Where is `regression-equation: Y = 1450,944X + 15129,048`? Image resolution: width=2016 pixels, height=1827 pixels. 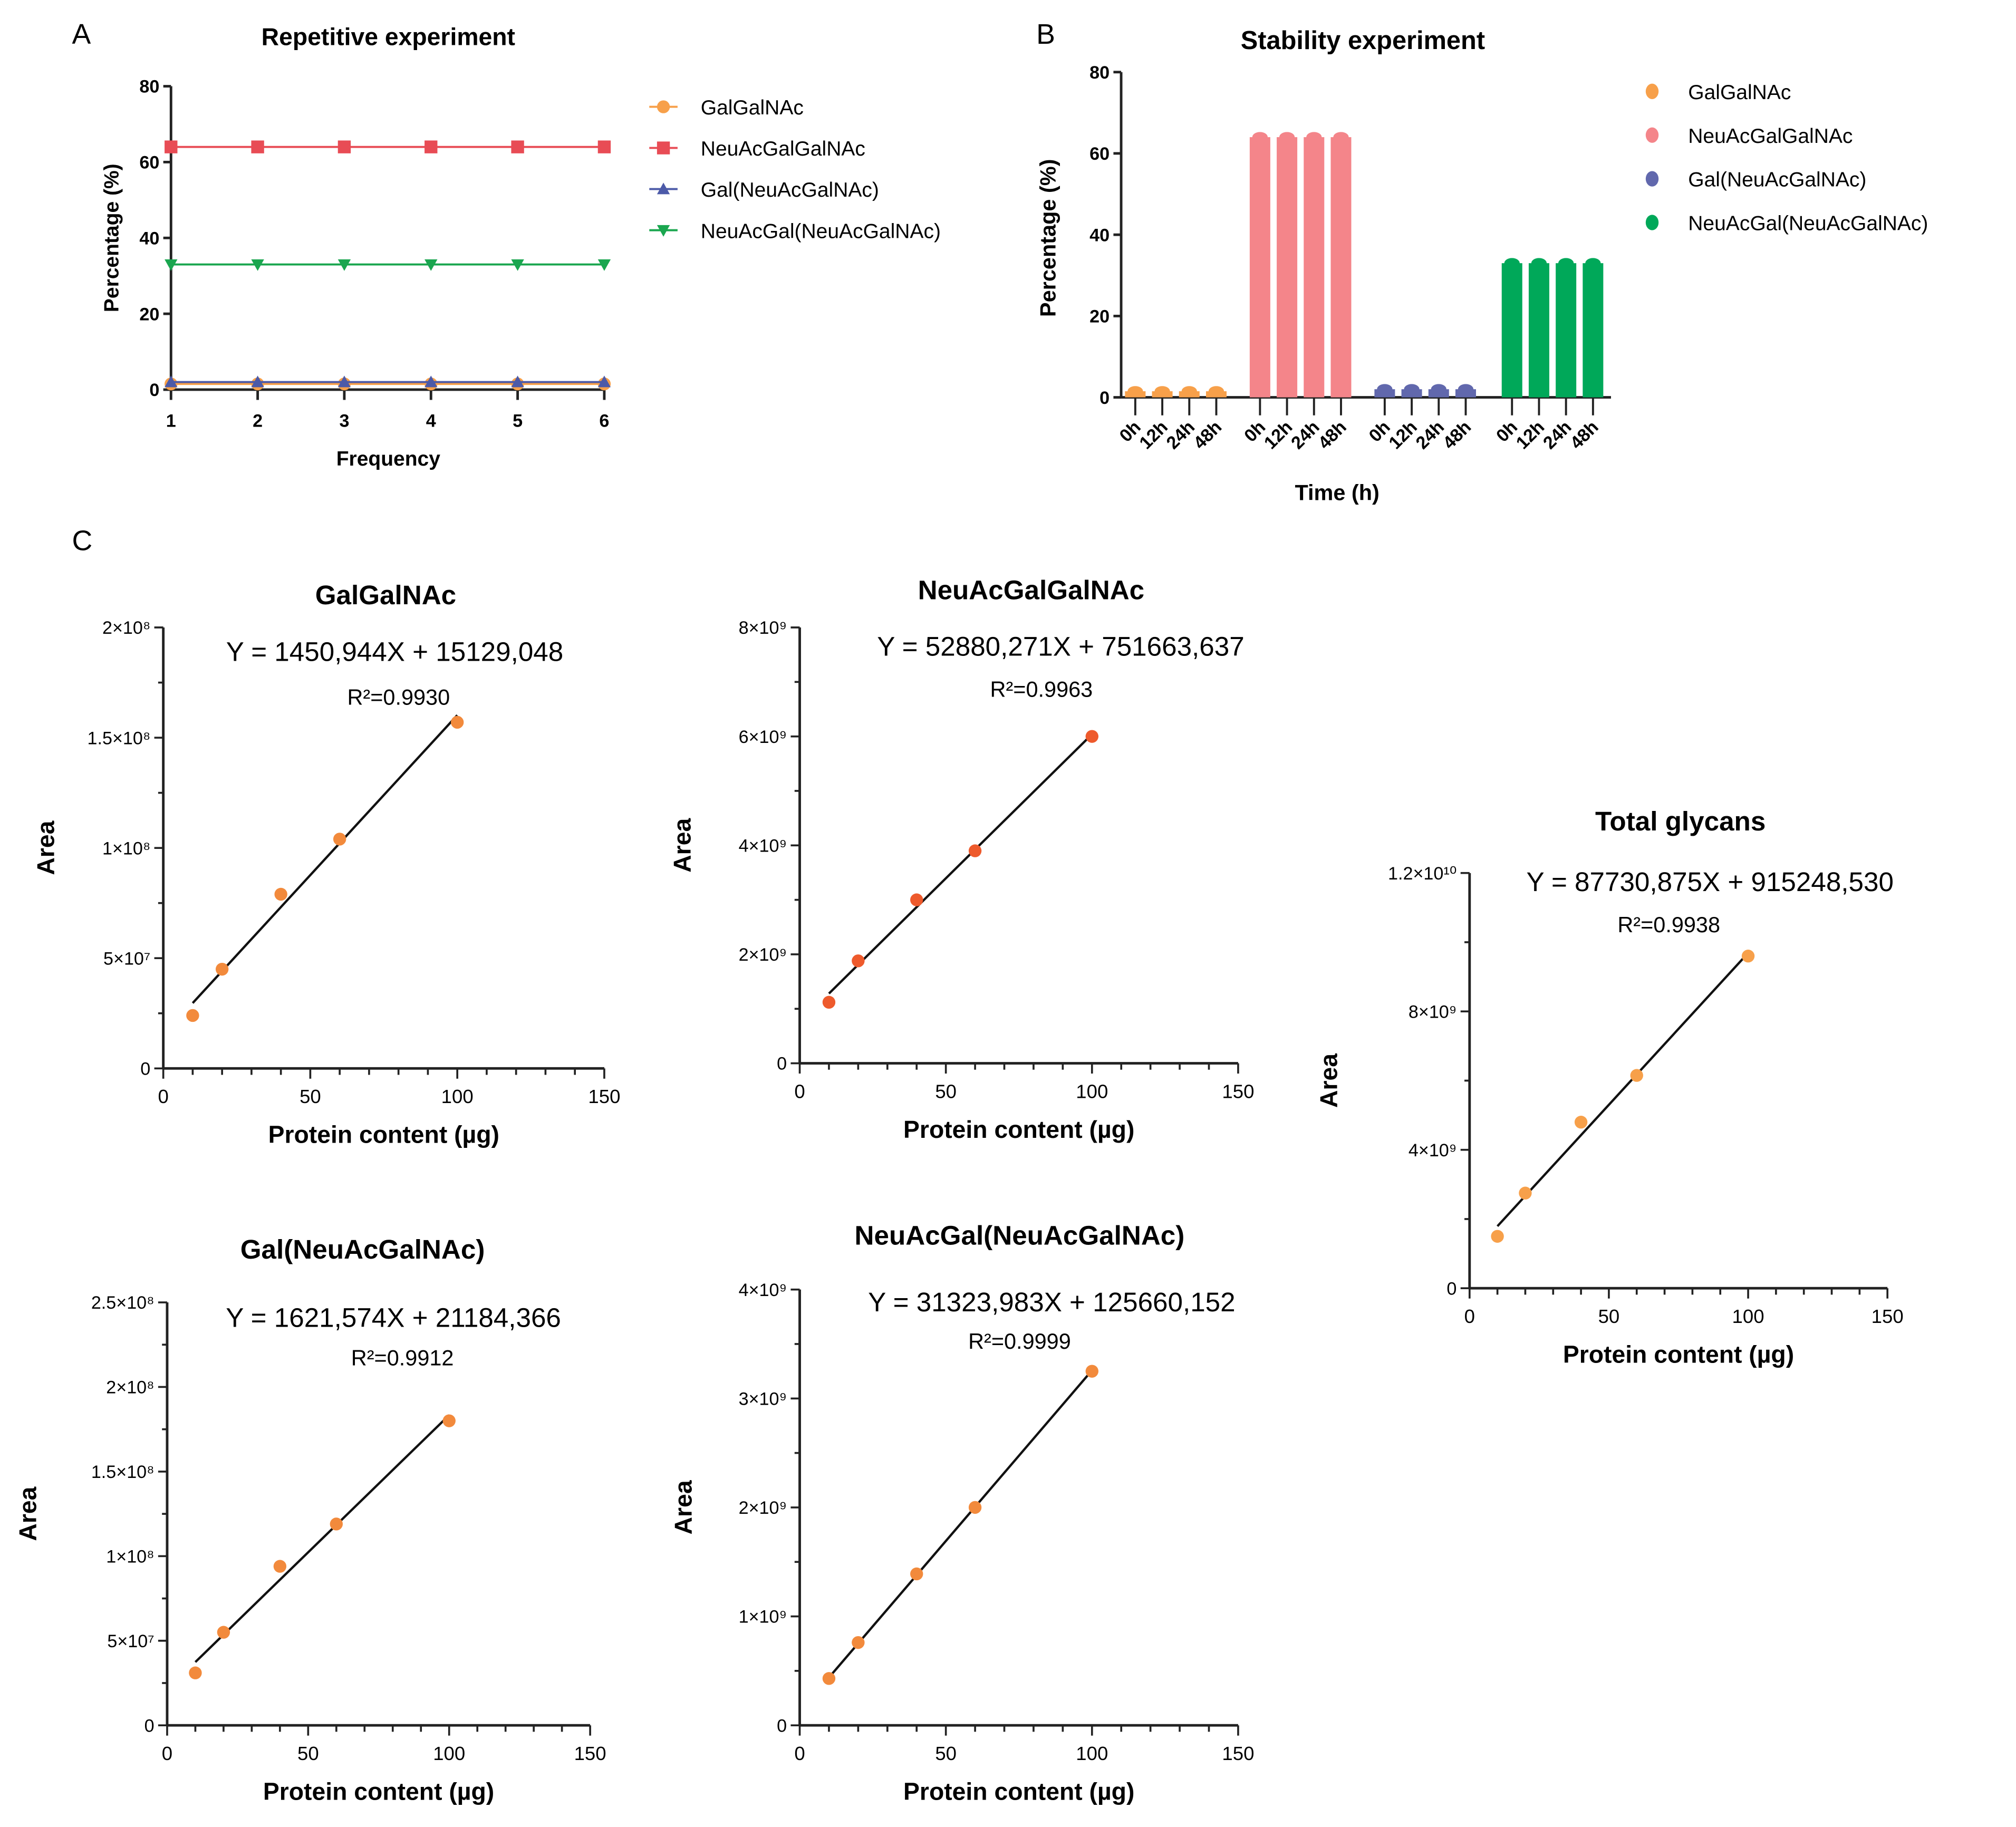
regression-equation: Y = 1450,944X + 15129,048 is located at coordinates (395, 651).